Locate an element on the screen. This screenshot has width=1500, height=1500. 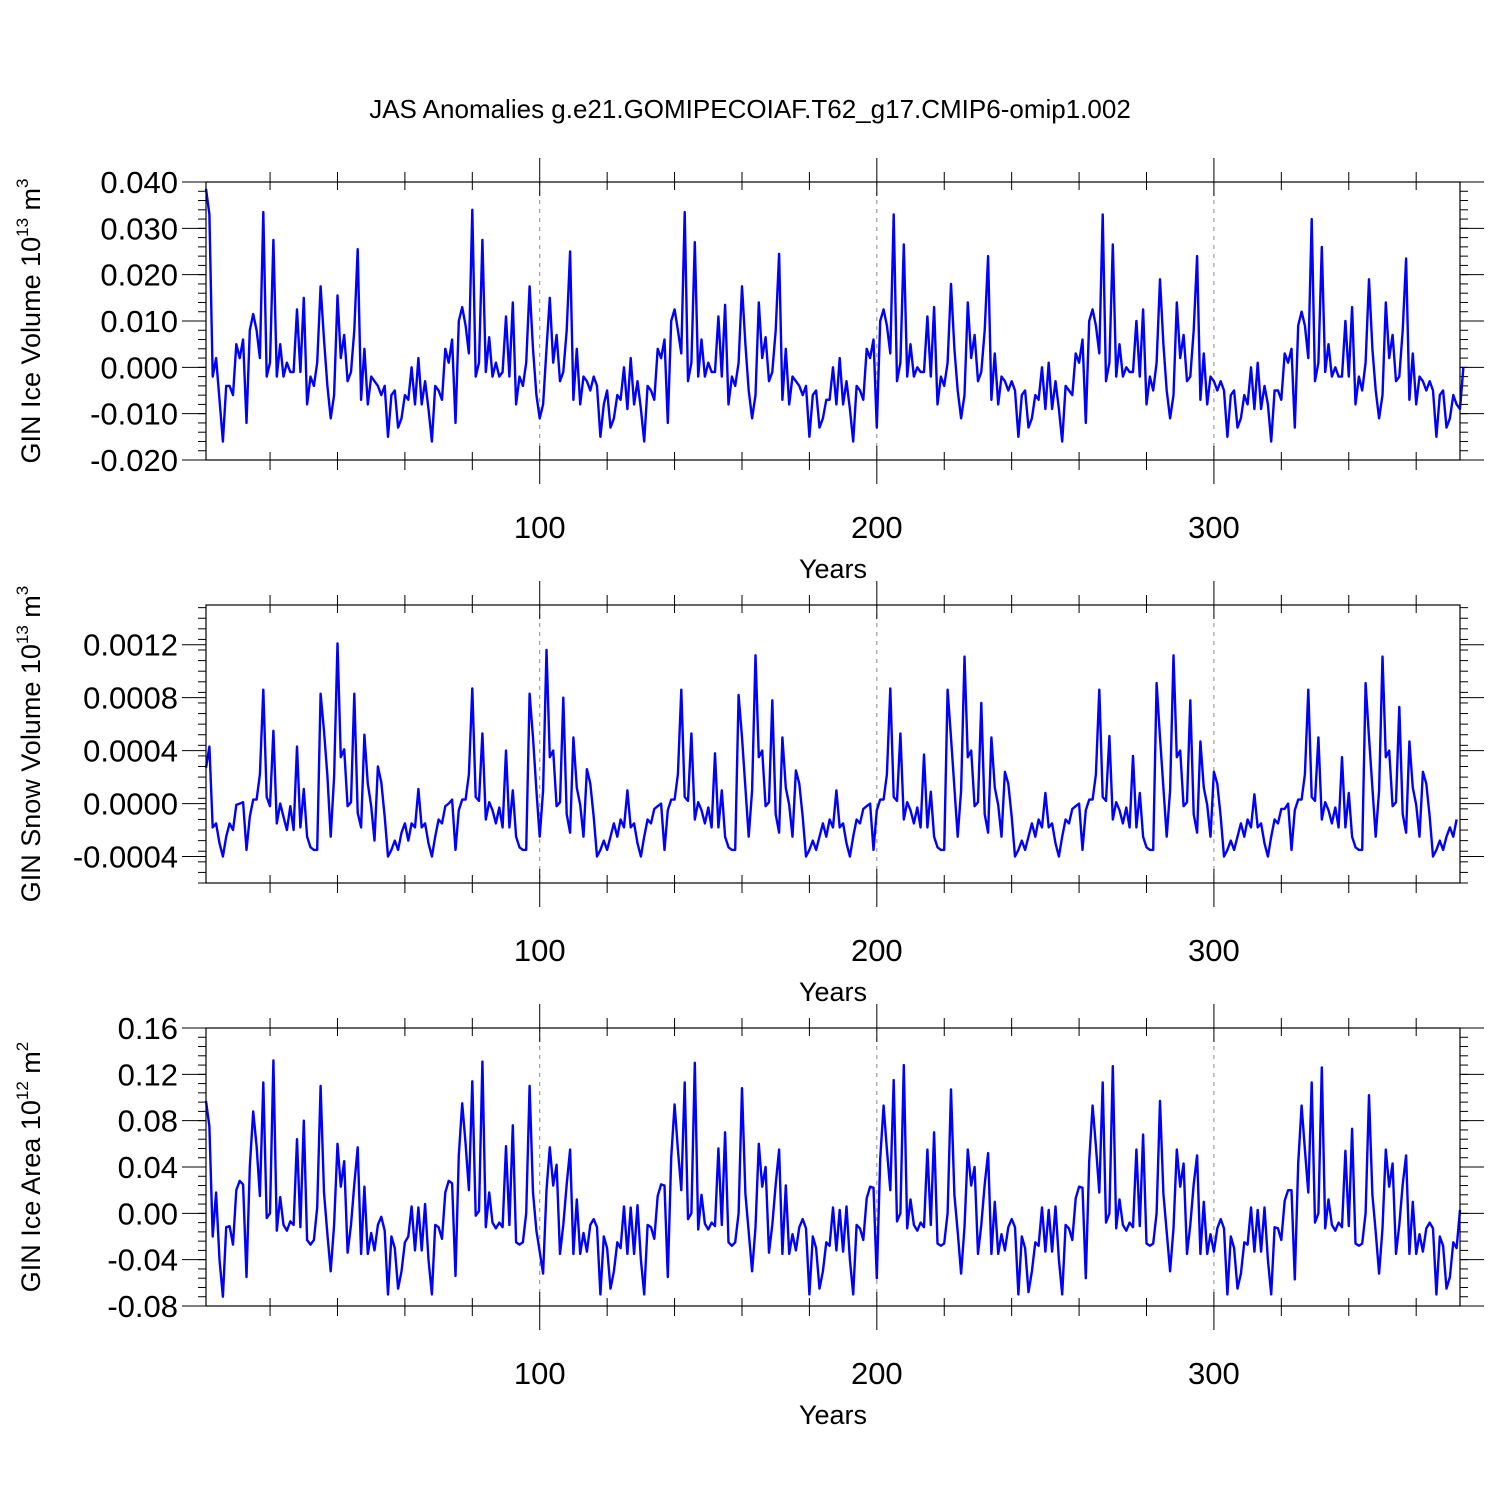
y-tick-label: -0.0004 is located at coordinates (125, 857).